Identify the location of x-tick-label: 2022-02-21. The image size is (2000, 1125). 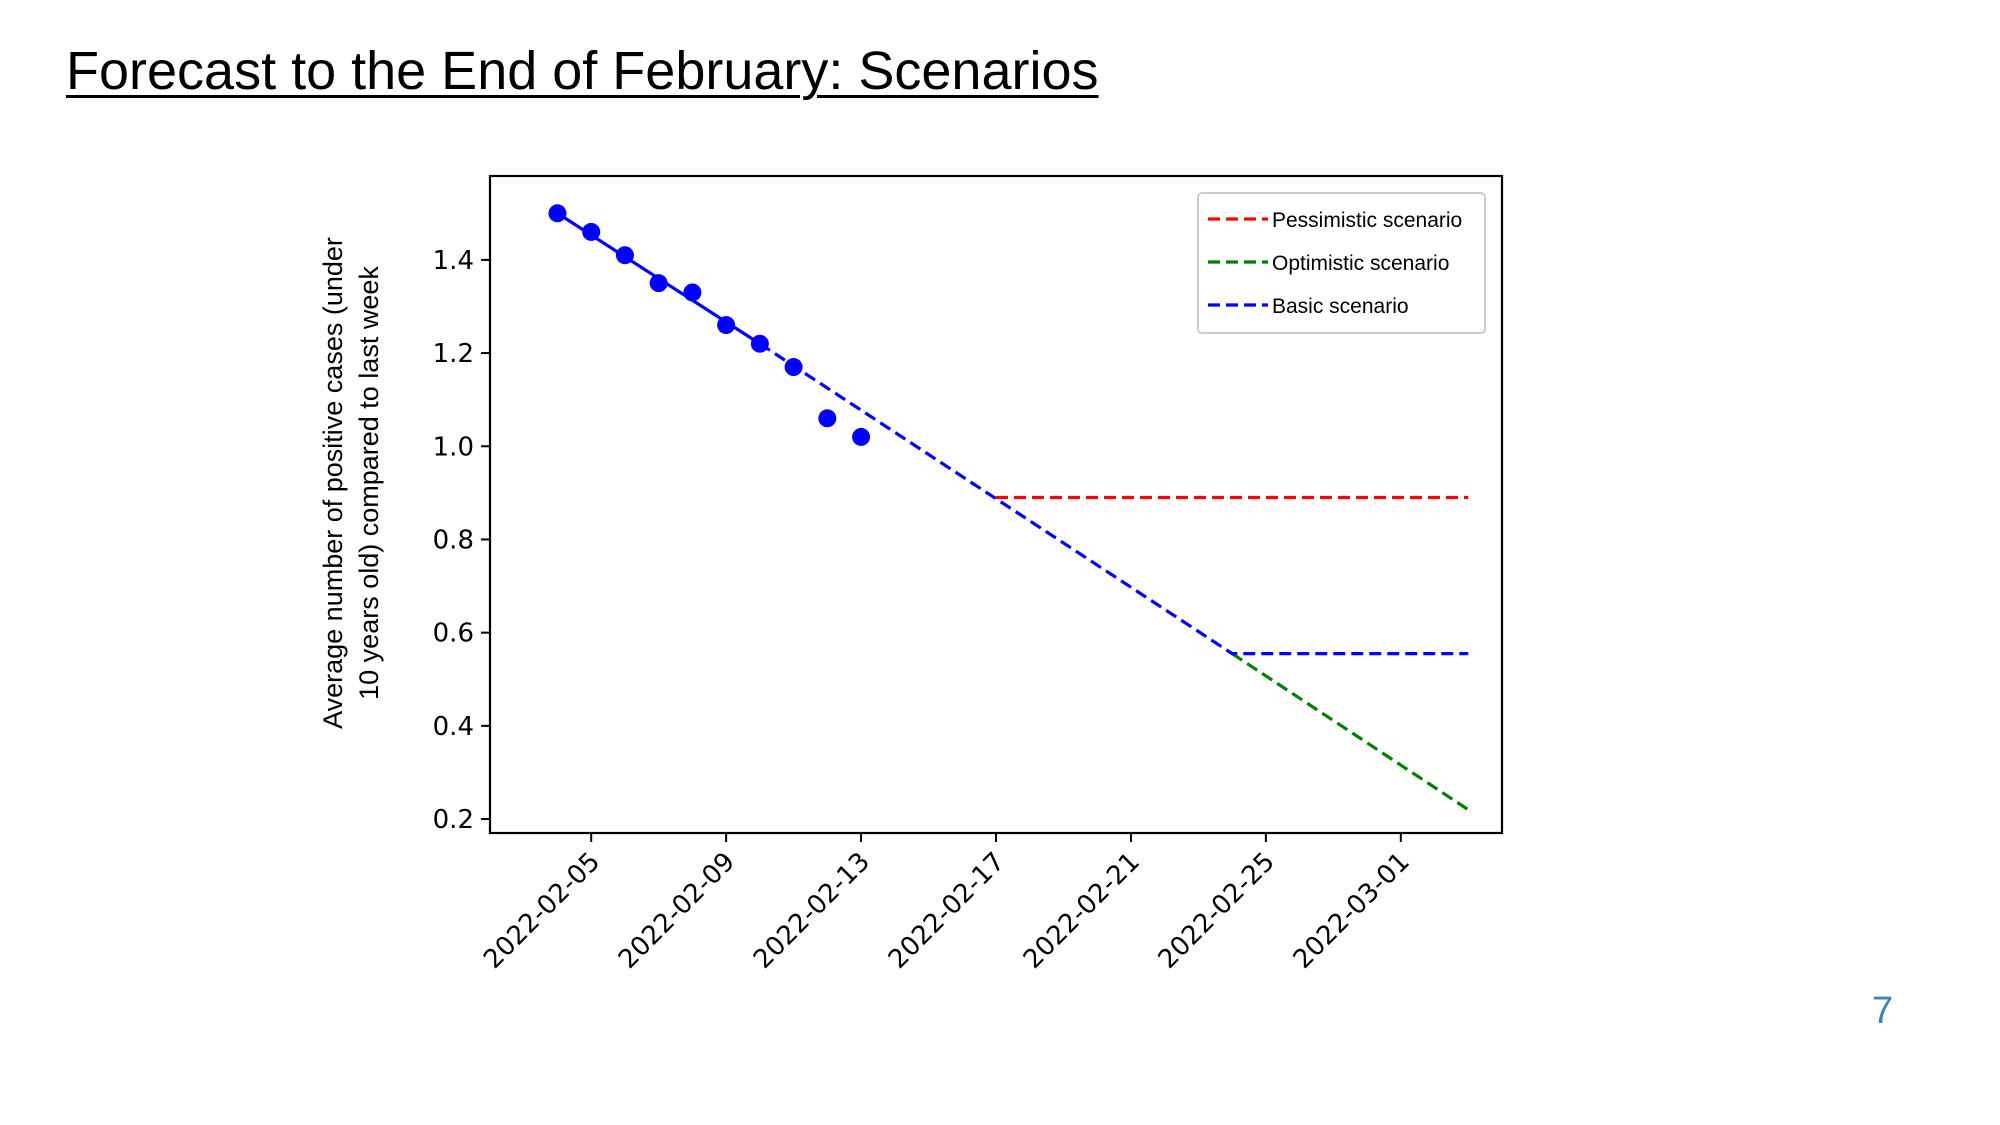
(1082, 911).